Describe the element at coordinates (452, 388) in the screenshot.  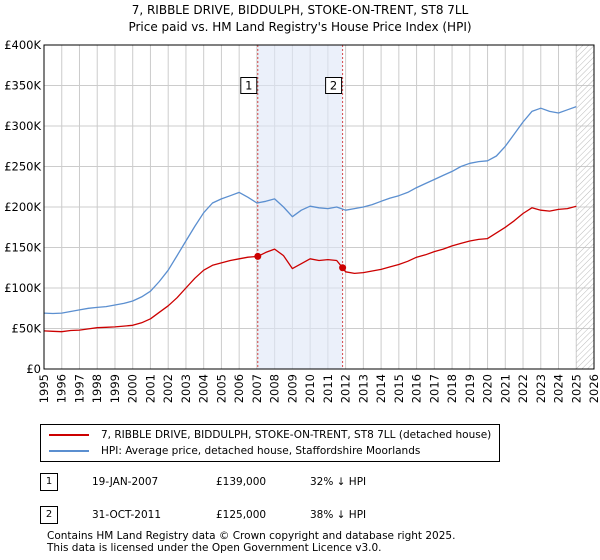
I see `x-tick-label-23: 2018` at that location.